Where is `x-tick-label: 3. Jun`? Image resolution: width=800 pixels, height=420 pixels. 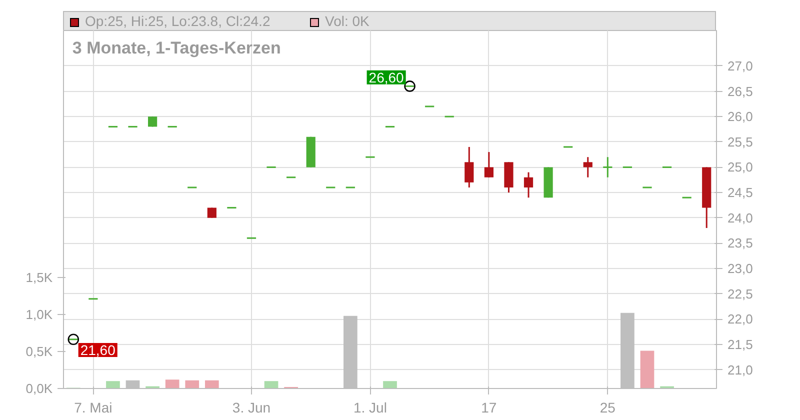
x-tick-label: 3. Jun is located at coordinates (251, 408).